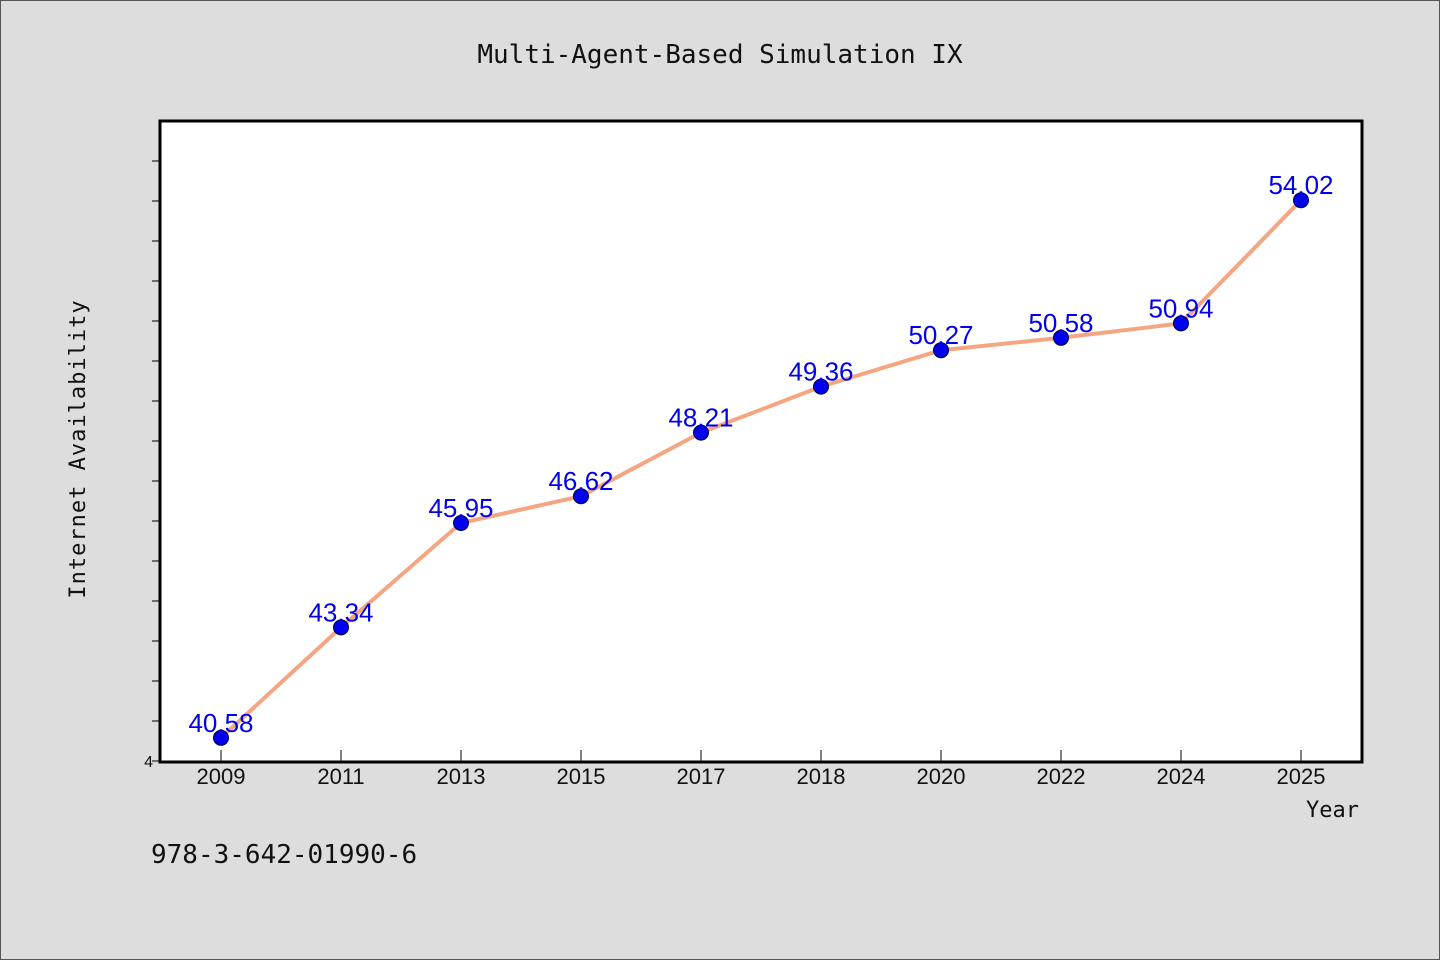 The width and height of the screenshot is (1440, 960). Describe the element at coordinates (1061, 776) in the screenshot. I see `x-tick-label: 2022` at that location.